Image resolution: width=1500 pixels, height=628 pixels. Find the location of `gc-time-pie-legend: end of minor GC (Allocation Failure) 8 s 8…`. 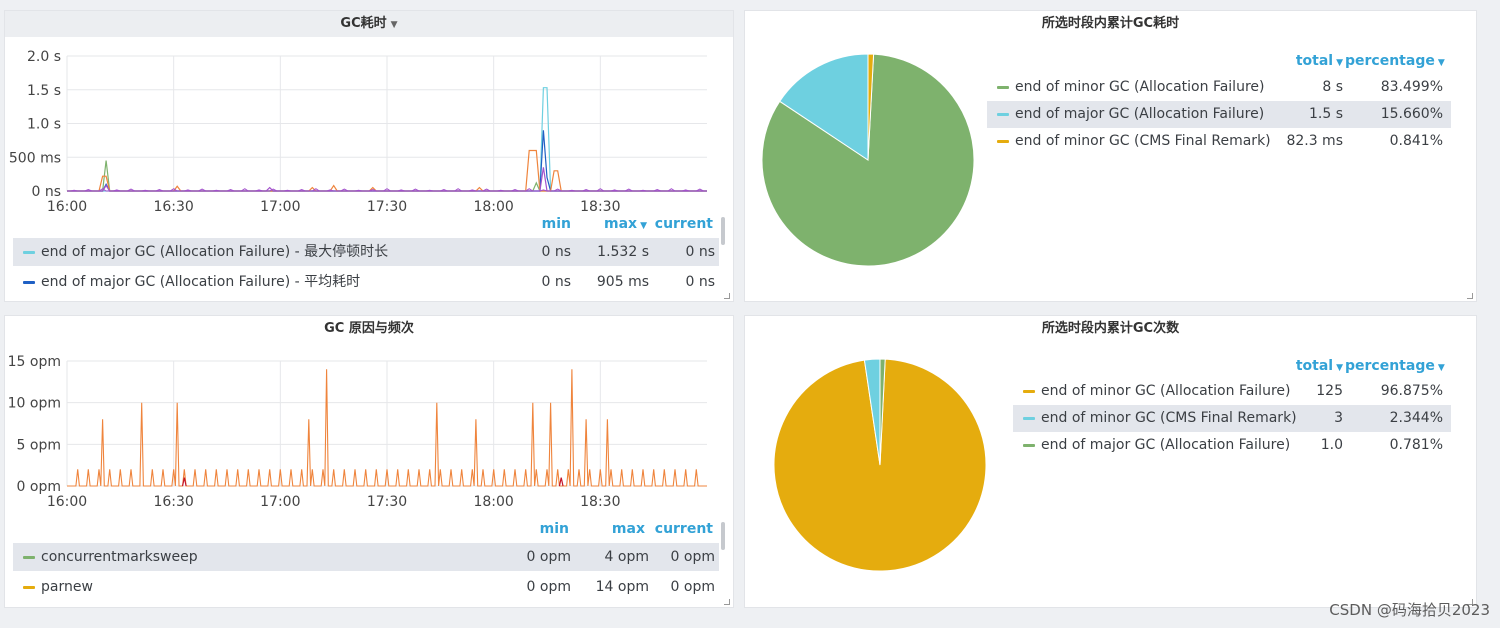

gc-time-pie-legend: end of minor GC (Allocation Failure) 8 s 8… is located at coordinates (1219, 116).